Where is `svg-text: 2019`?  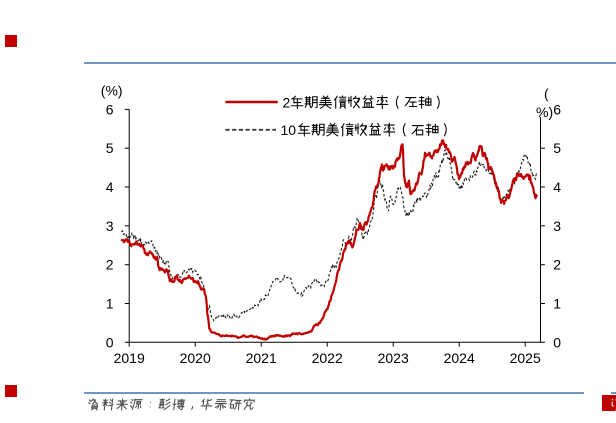
svg-text: 2019 is located at coordinates (129, 358).